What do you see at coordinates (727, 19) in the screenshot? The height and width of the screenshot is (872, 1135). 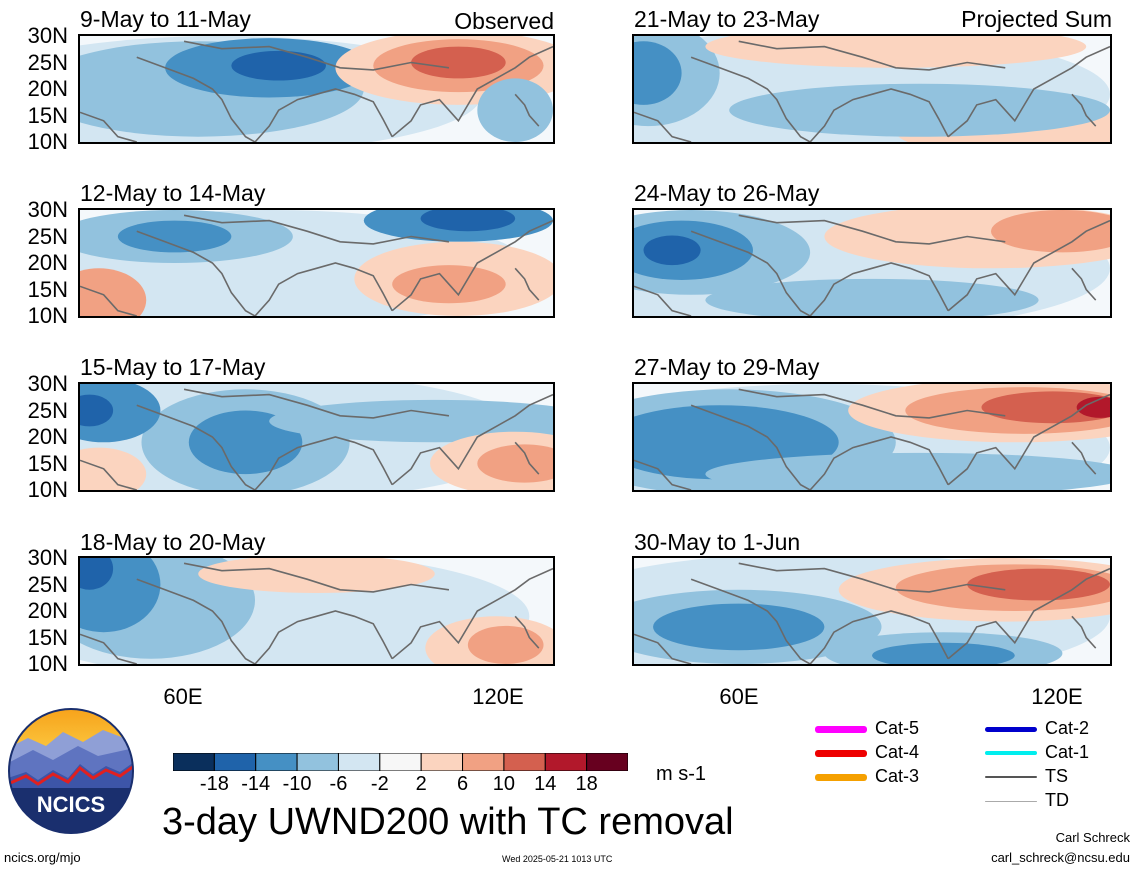 I see `panel-title-proj-1: 21-May to 23-May` at bounding box center [727, 19].